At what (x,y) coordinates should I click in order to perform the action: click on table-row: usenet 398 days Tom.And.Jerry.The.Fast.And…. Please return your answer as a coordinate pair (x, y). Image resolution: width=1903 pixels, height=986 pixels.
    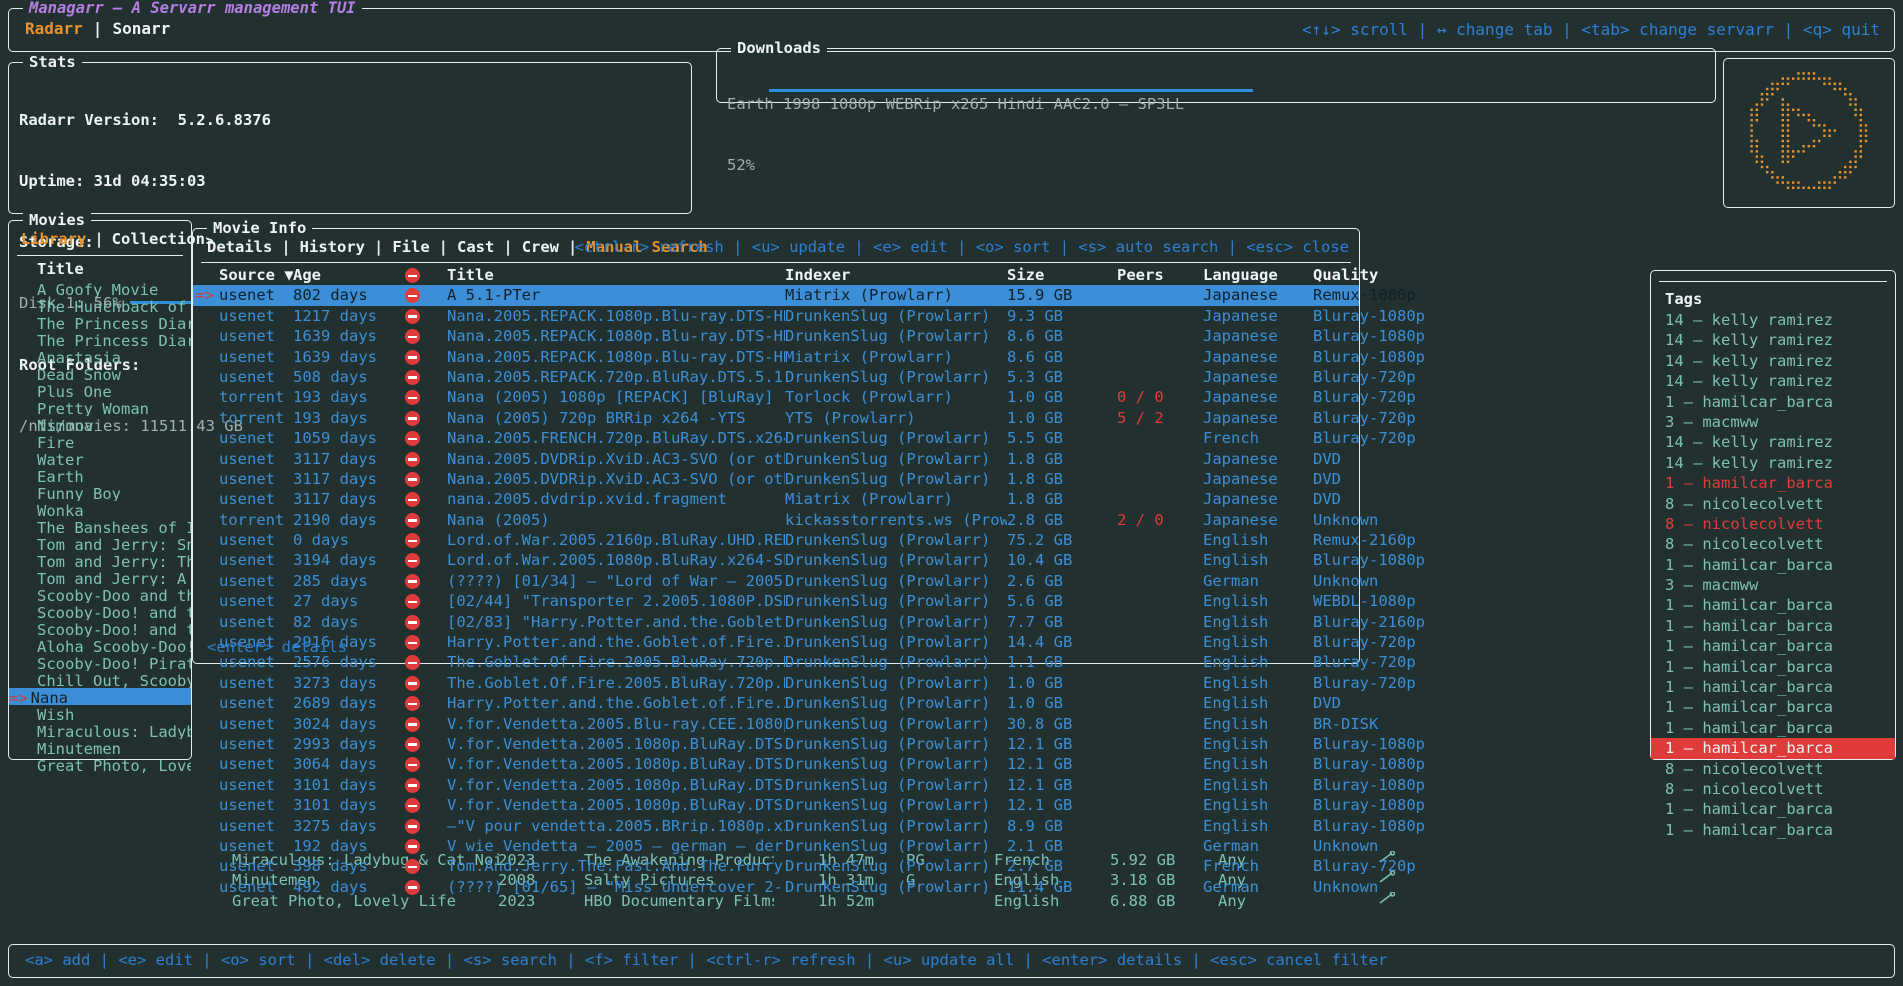
    Looking at the image, I should click on (804, 866).